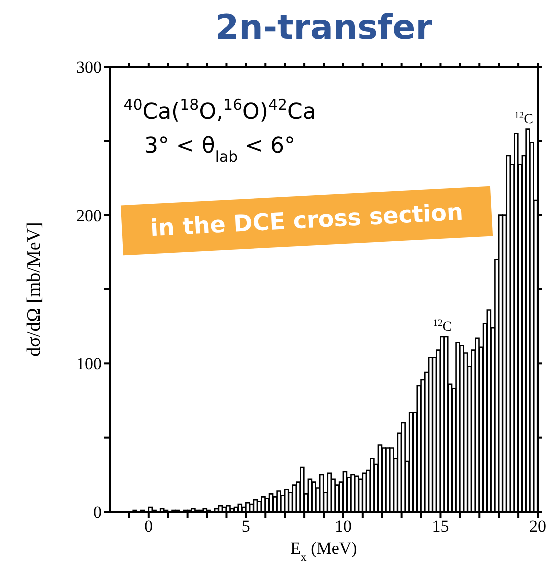 The image size is (557, 562). What do you see at coordinates (538, 526) in the screenshot?
I see `x-tick-label: 20` at bounding box center [538, 526].